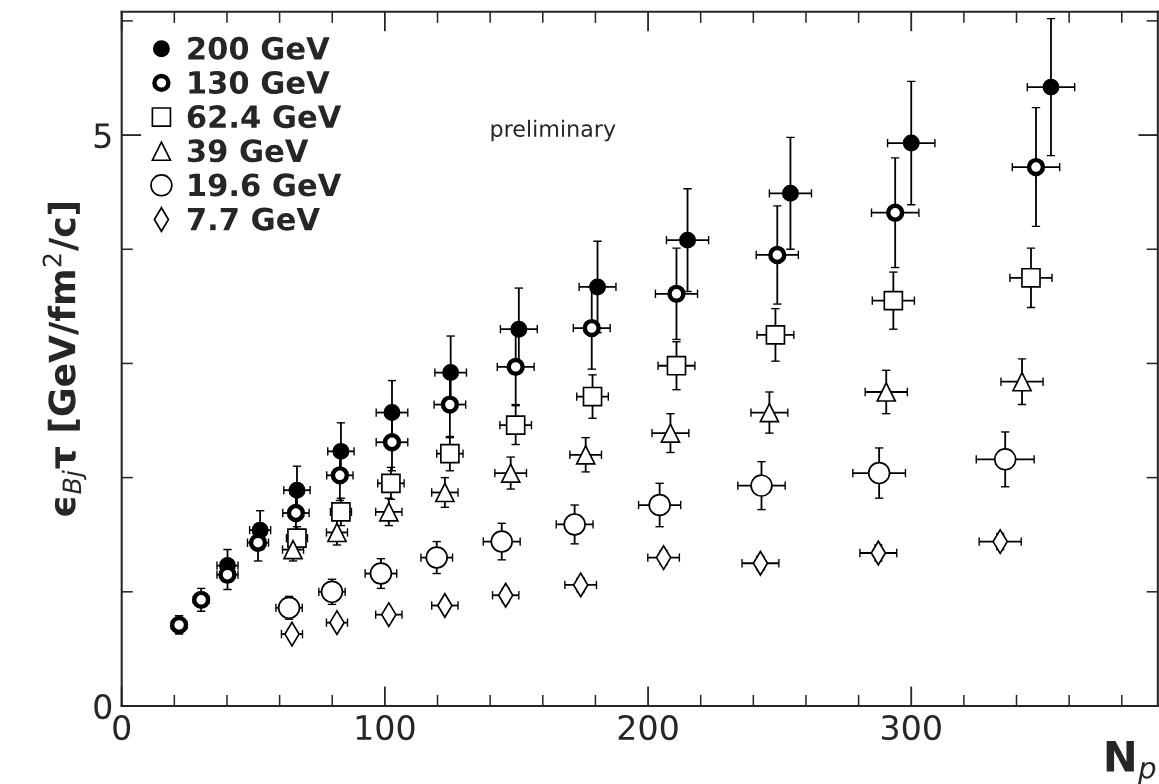 Image resolution: width=1159 pixels, height=784 pixels. What do you see at coordinates (122, 727) in the screenshot?
I see `x-tick-label: 0` at bounding box center [122, 727].